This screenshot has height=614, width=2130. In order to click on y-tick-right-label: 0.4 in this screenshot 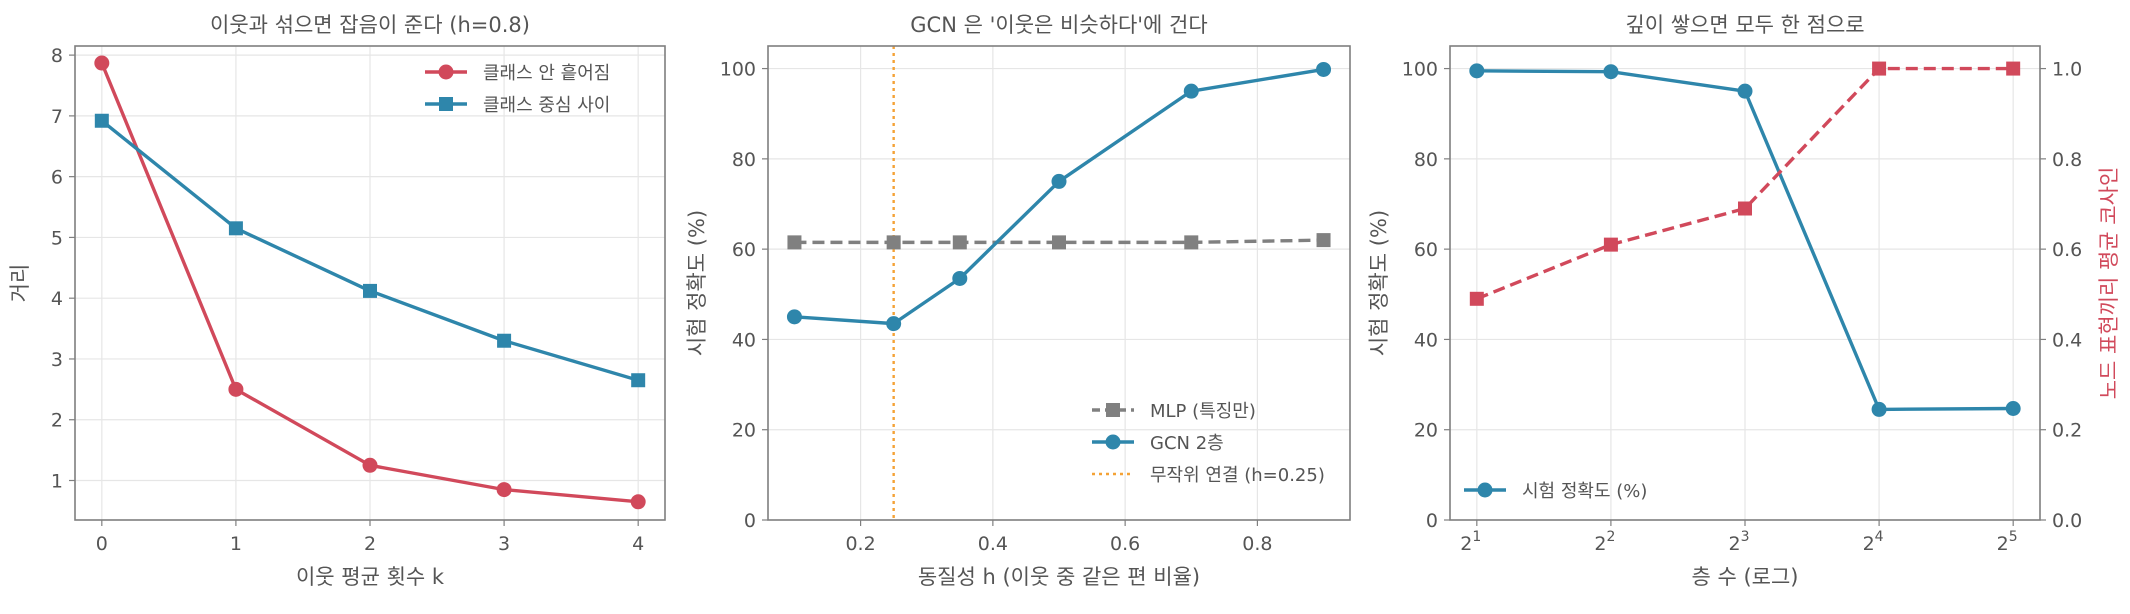, I will do `click(2067, 340)`.